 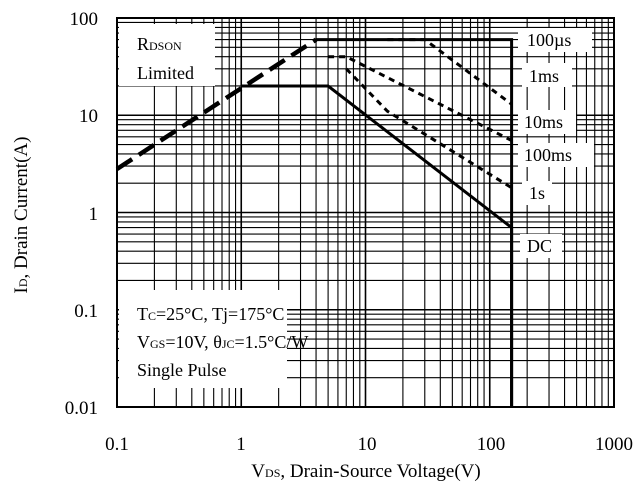 I want to click on curve-label-dc: DC, so click(x=539, y=246).